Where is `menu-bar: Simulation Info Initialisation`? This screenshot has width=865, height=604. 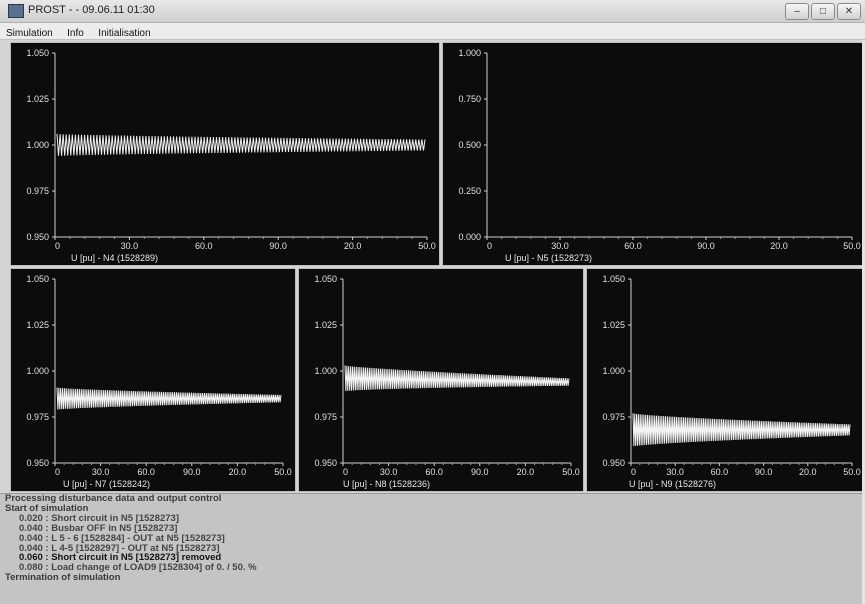
menu-bar: Simulation Info Initialisation is located at coordinates (432, 31).